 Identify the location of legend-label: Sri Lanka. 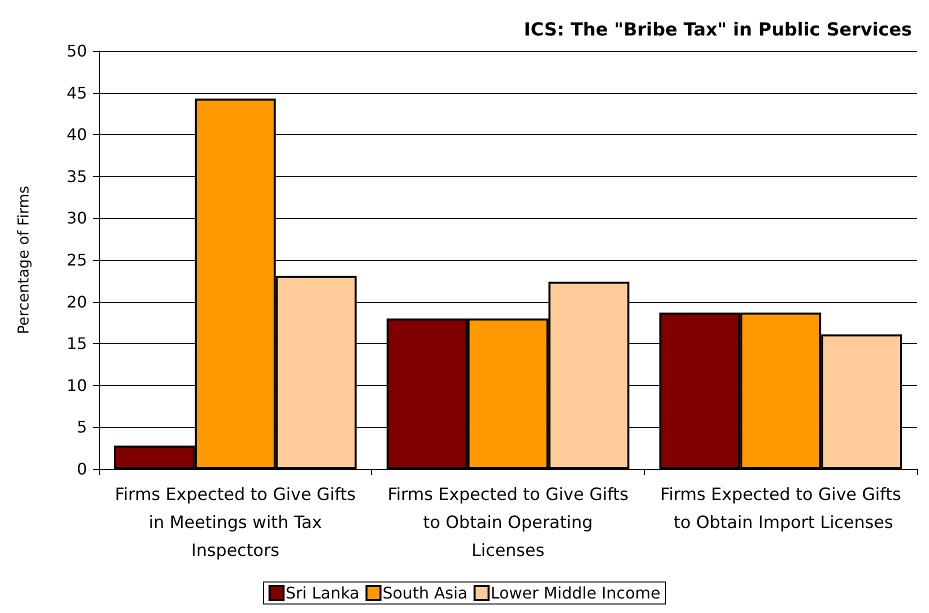
(323, 593).